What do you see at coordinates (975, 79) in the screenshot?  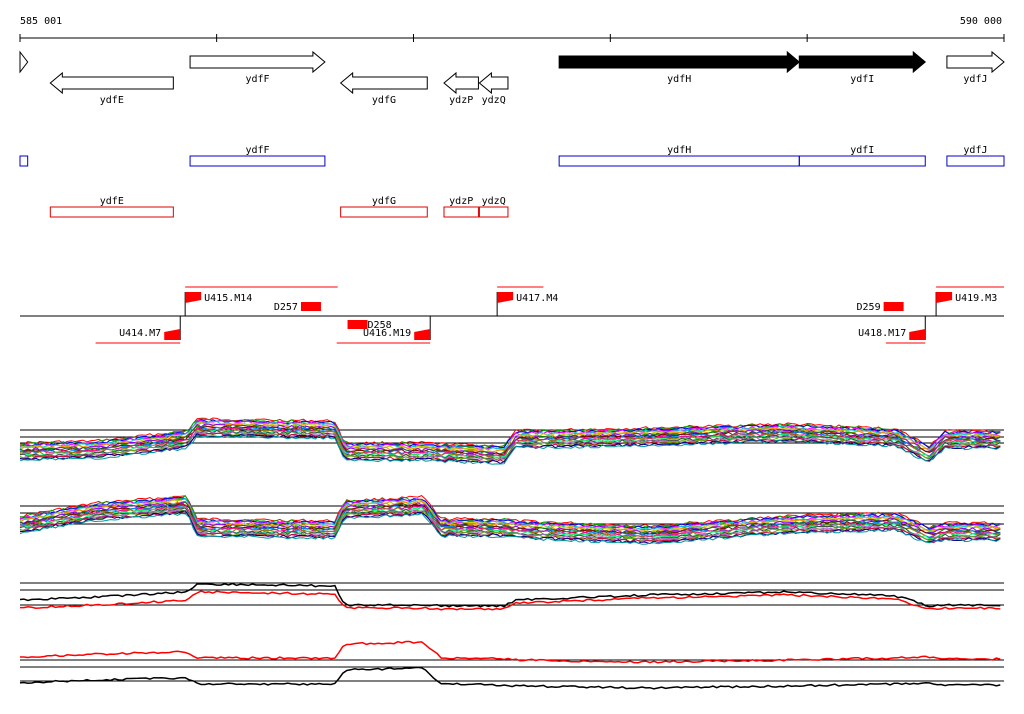 I see `gene-label: ydfJ` at bounding box center [975, 79].